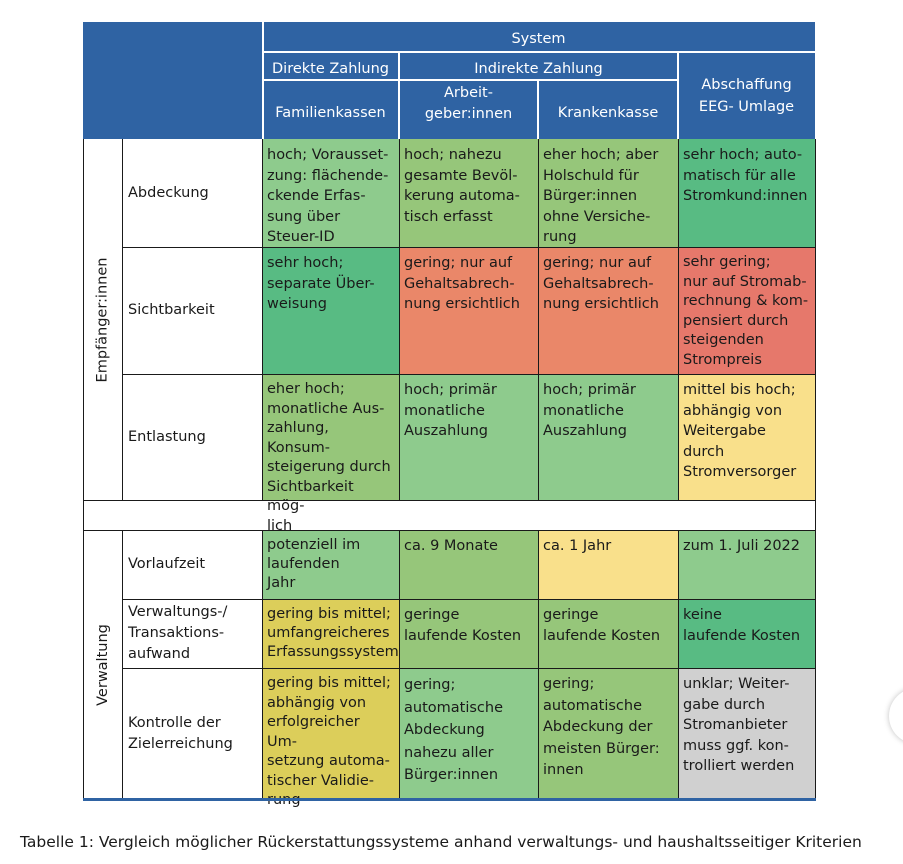 The width and height of the screenshot is (903, 864). I want to click on row-label-verwaltungsaufwand: Verwaltungs-/ Transaktions- aufwand, so click(192, 633).